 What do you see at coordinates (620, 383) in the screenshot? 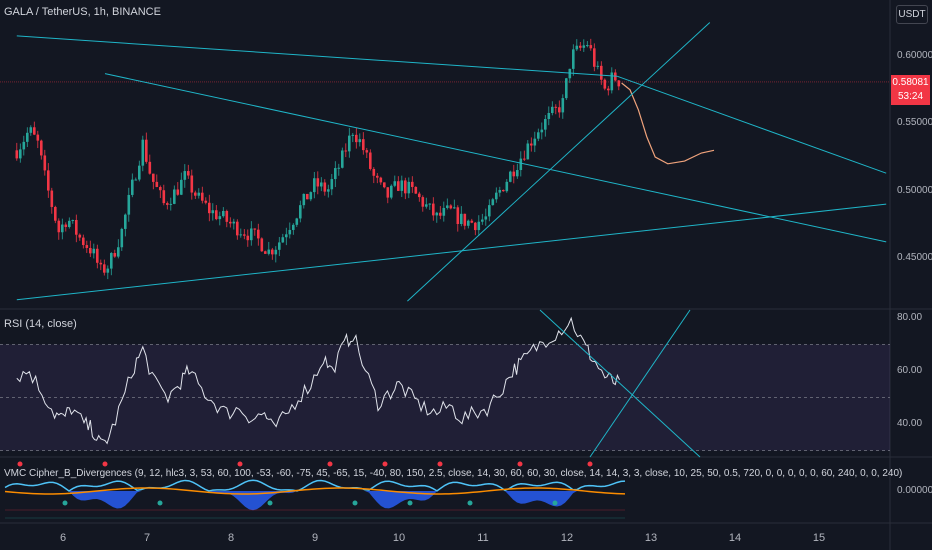
I see `rsi-trend-line` at bounding box center [620, 383].